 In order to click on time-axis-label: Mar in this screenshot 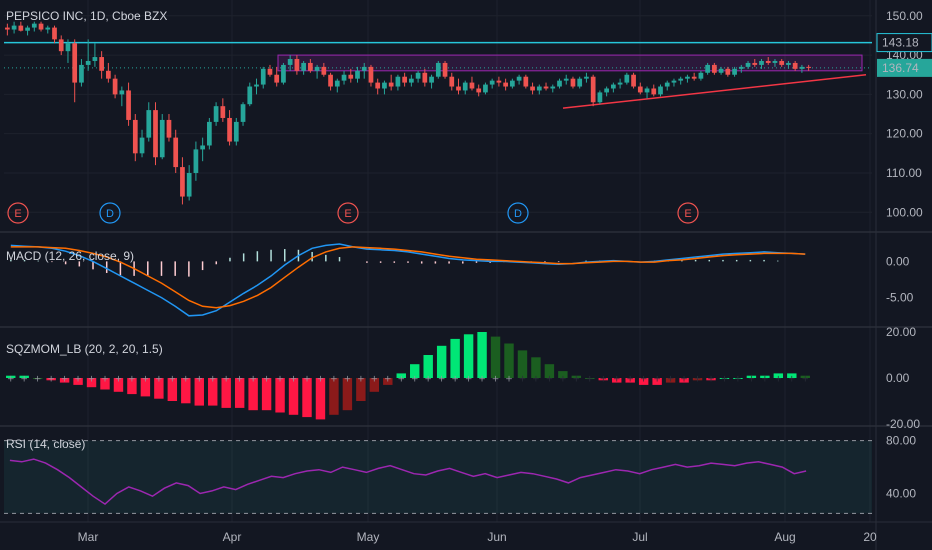, I will do `click(88, 537)`.